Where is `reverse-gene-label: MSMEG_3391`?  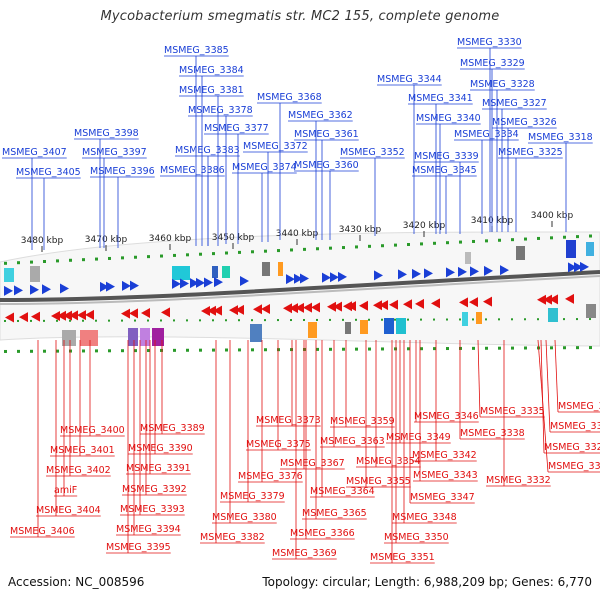
reverse-gene-label: MSMEG_3391 is located at coordinates (158, 468).